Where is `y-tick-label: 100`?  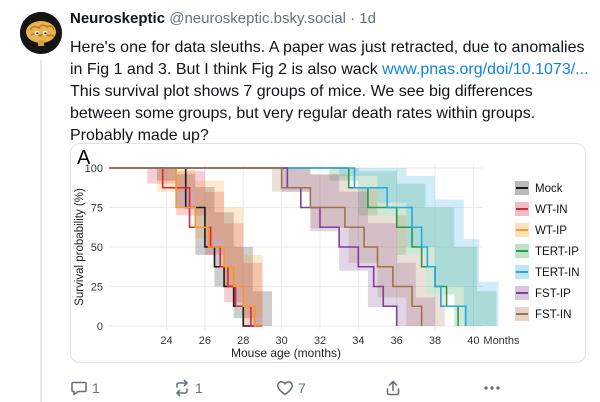 y-tick-label: 100 is located at coordinates (94, 169).